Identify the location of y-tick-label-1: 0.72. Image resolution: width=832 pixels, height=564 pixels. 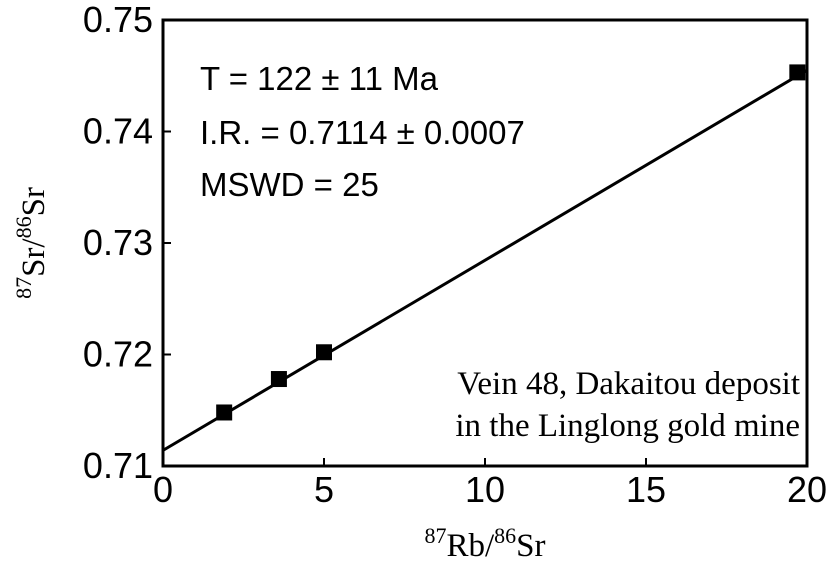
(118, 354).